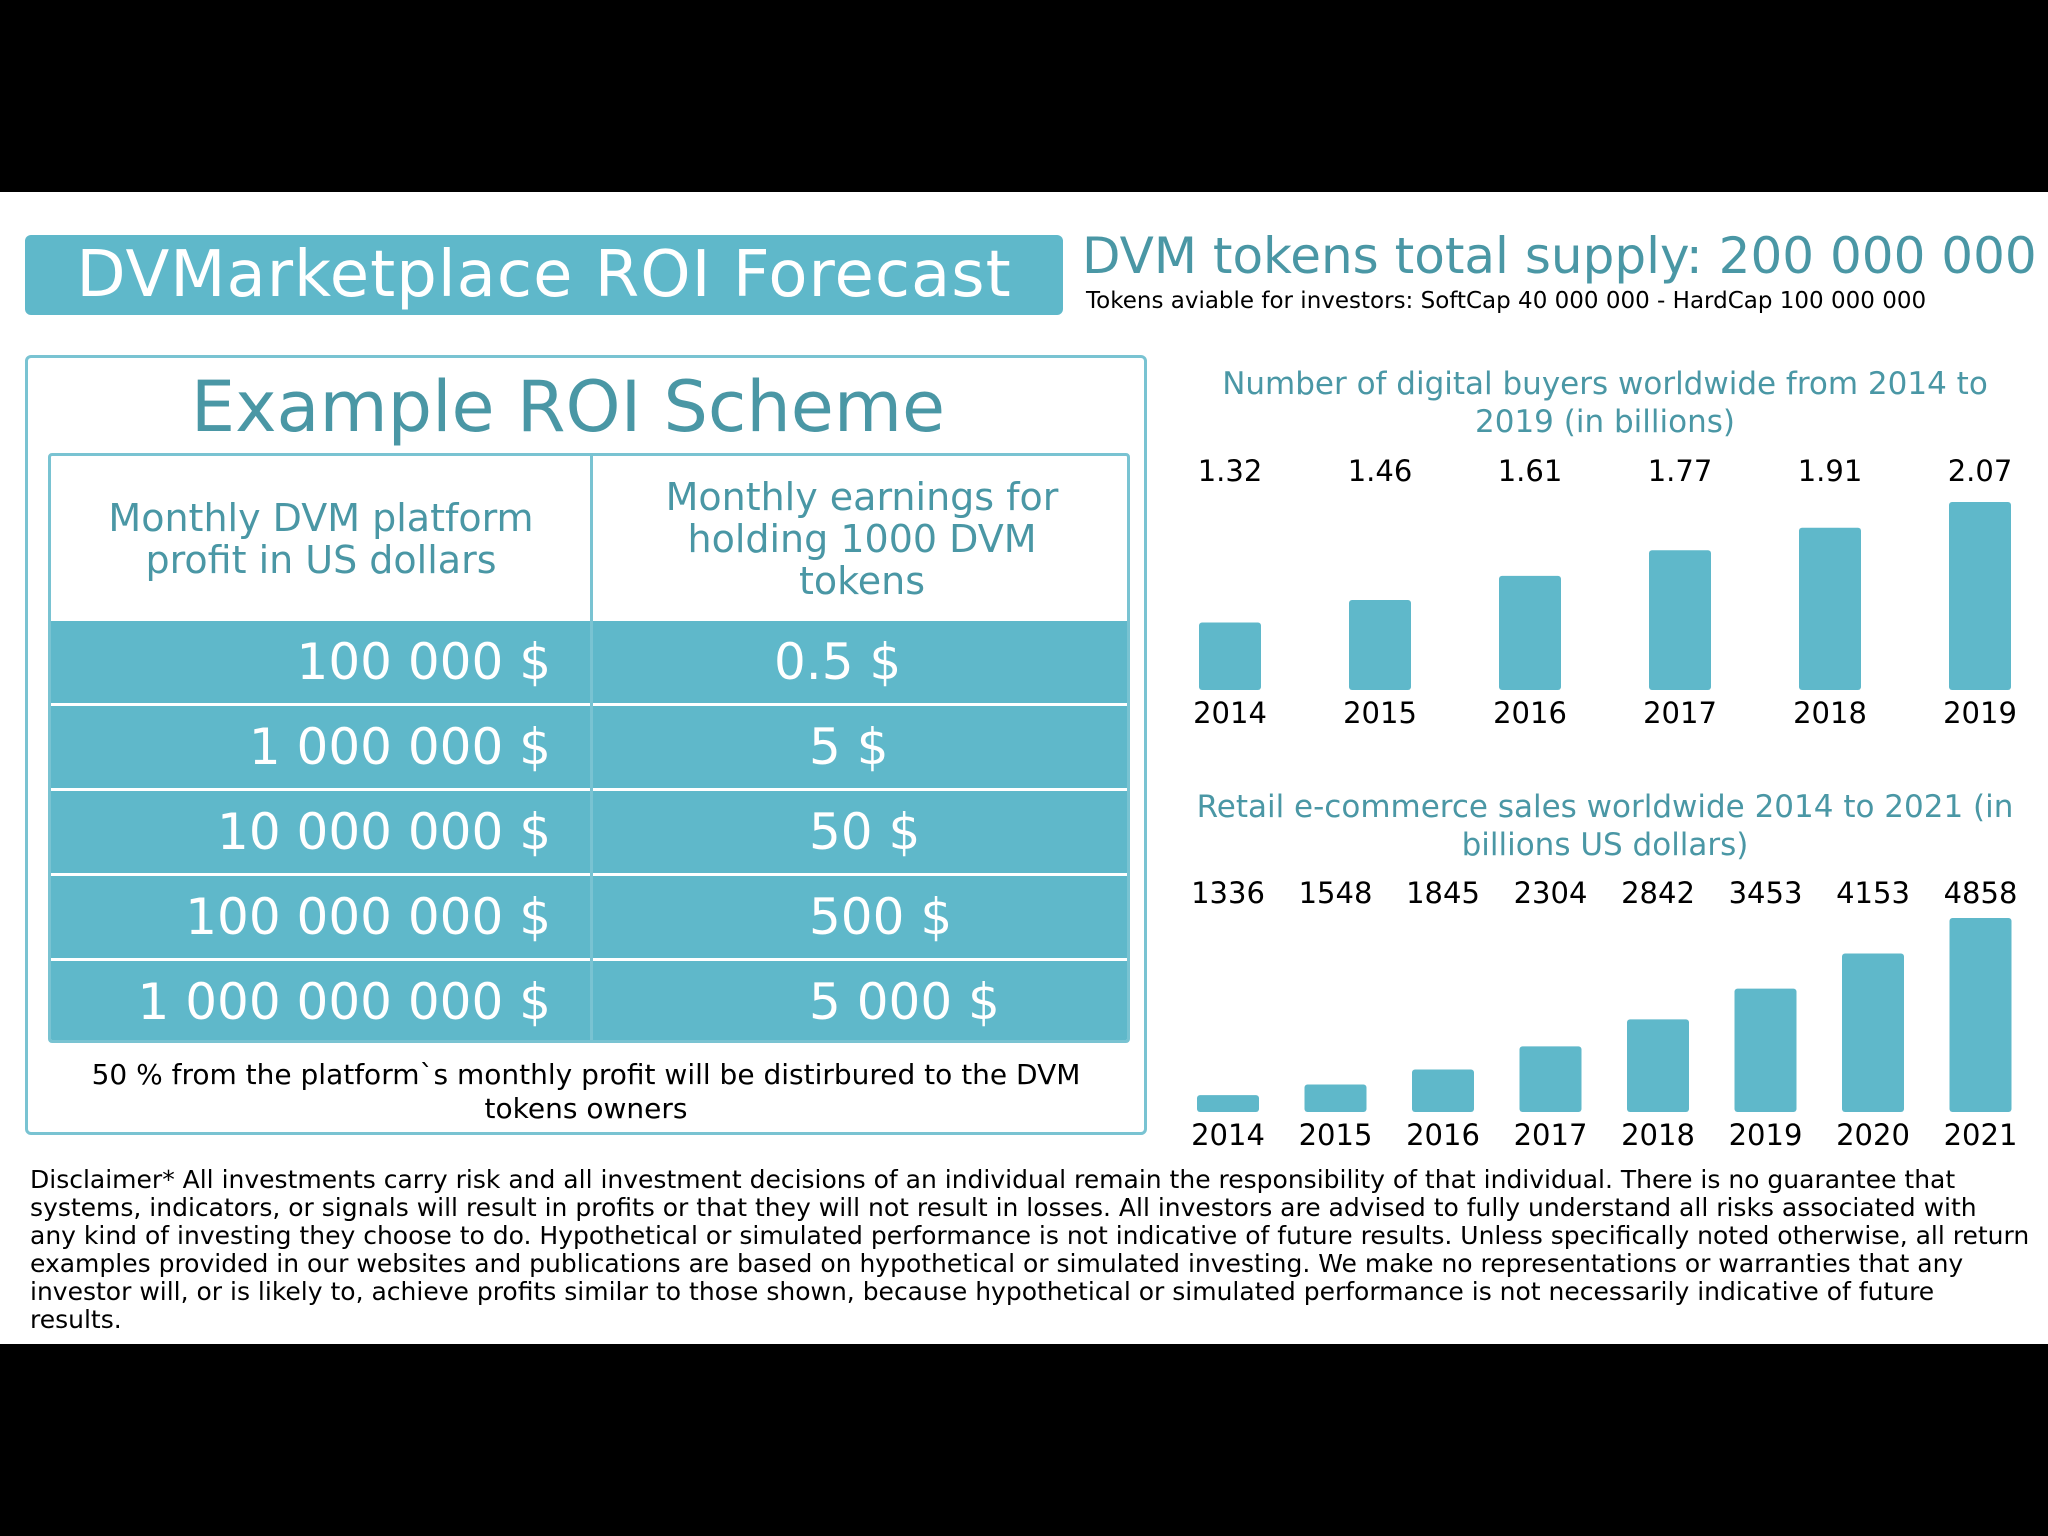 The image size is (2048, 1536). Describe the element at coordinates (904, 1002) in the screenshot. I see `earnings-cell: 5 000 $` at that location.